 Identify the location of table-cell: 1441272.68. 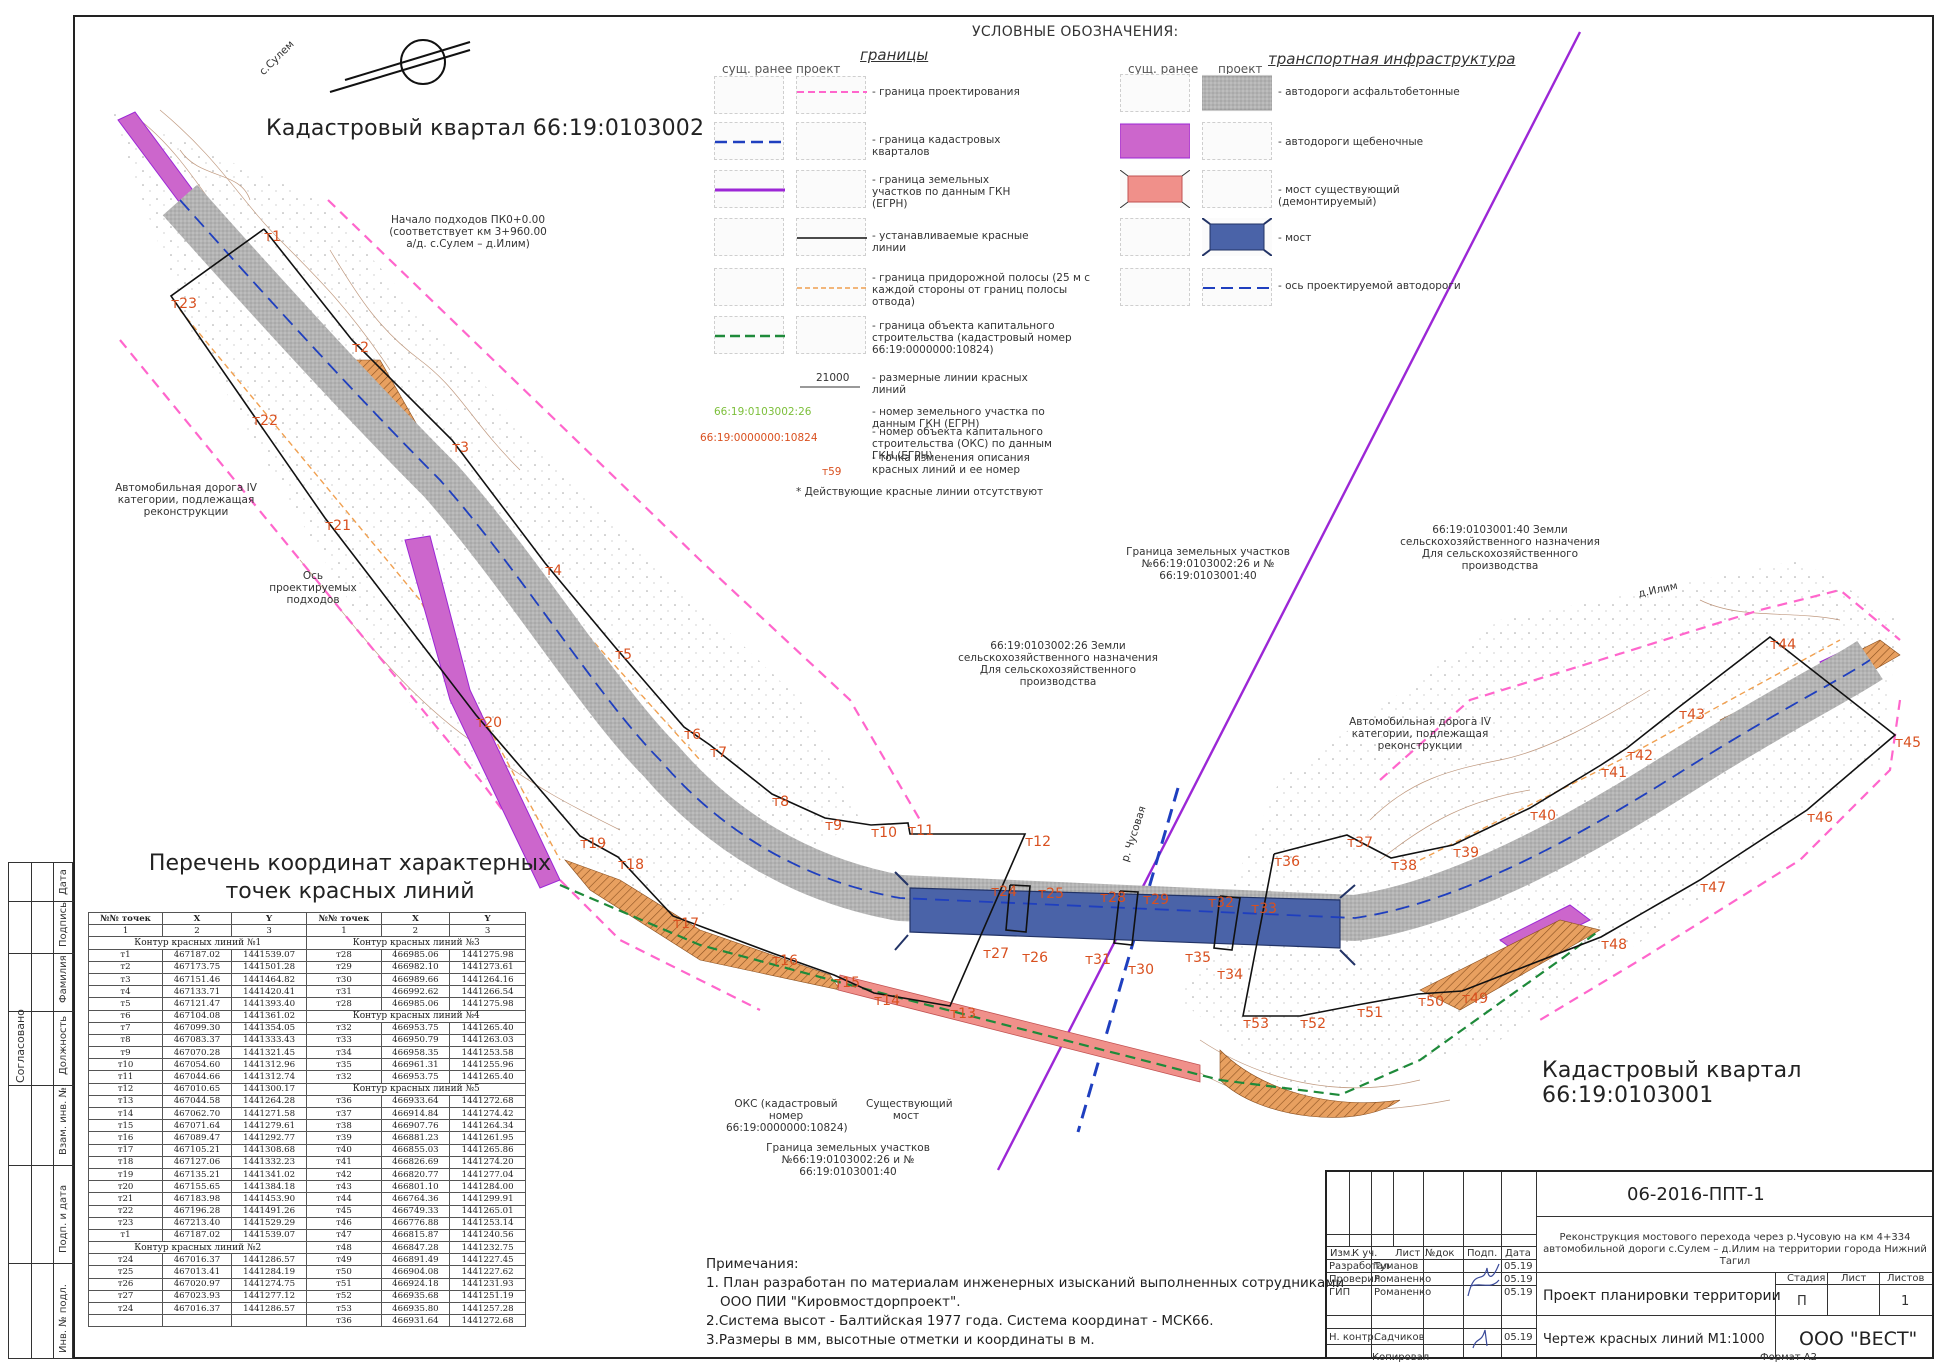
(487, 1321).